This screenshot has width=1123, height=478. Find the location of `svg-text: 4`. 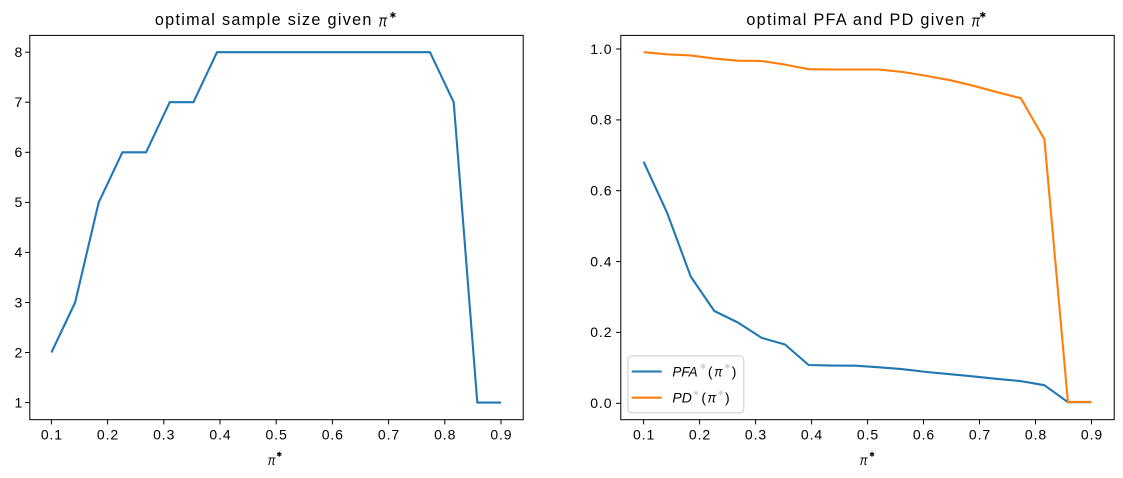

svg-text: 4 is located at coordinates (19, 252).